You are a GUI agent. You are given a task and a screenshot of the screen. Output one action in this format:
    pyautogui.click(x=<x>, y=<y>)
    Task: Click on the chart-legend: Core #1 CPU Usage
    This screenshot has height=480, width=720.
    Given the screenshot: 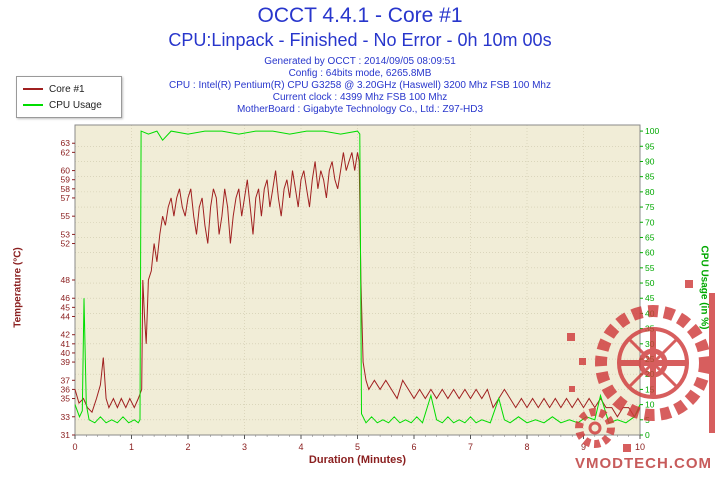 What is the action you would take?
    pyautogui.click(x=69, y=97)
    